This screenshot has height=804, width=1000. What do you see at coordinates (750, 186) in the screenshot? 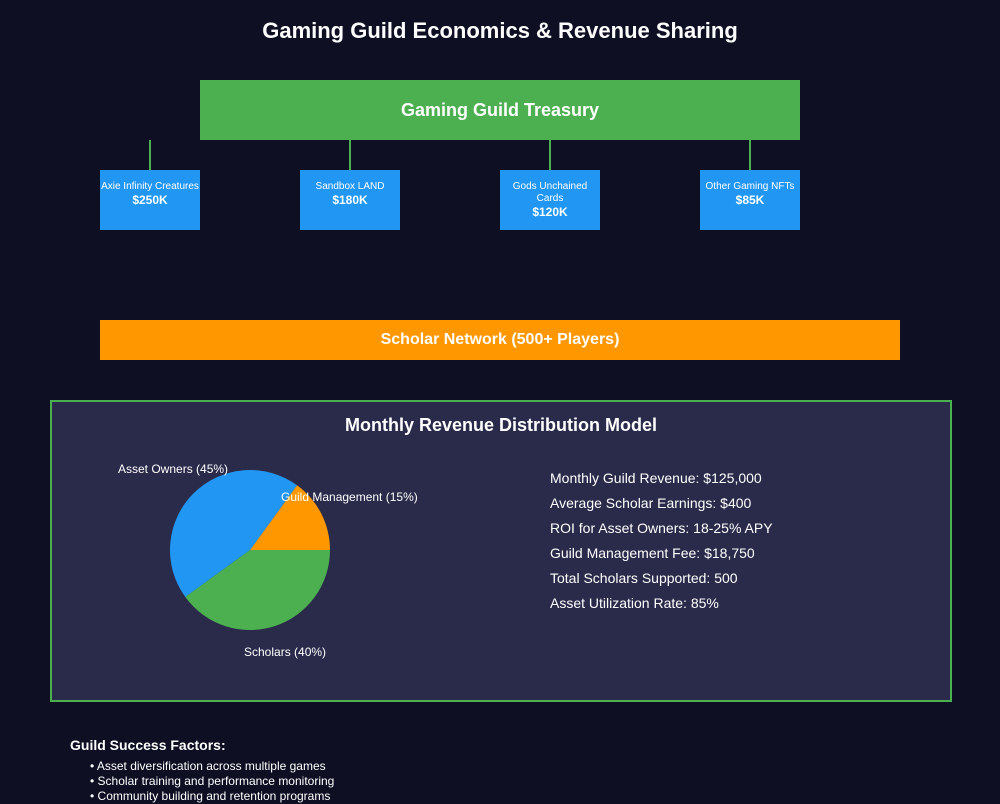
I see `asset-name: Other Gaming NFTs` at bounding box center [750, 186].